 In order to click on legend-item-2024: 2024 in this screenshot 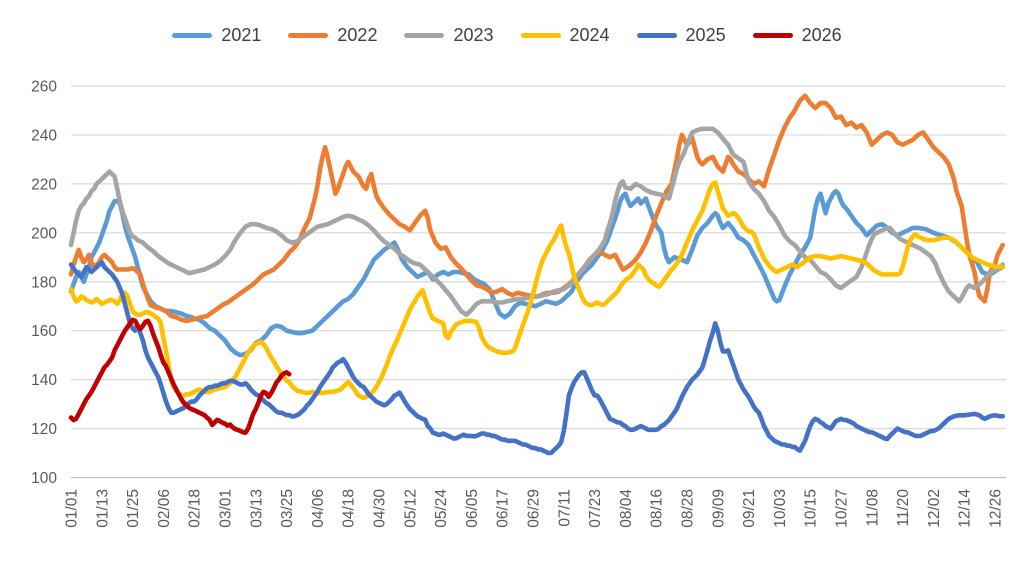, I will do `click(565, 35)`.